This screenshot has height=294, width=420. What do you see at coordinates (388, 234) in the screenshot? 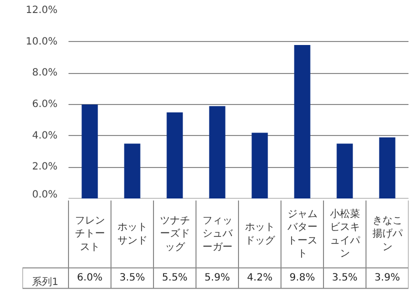
I see `x-tick-label: きなこ揚げパン` at bounding box center [388, 234].